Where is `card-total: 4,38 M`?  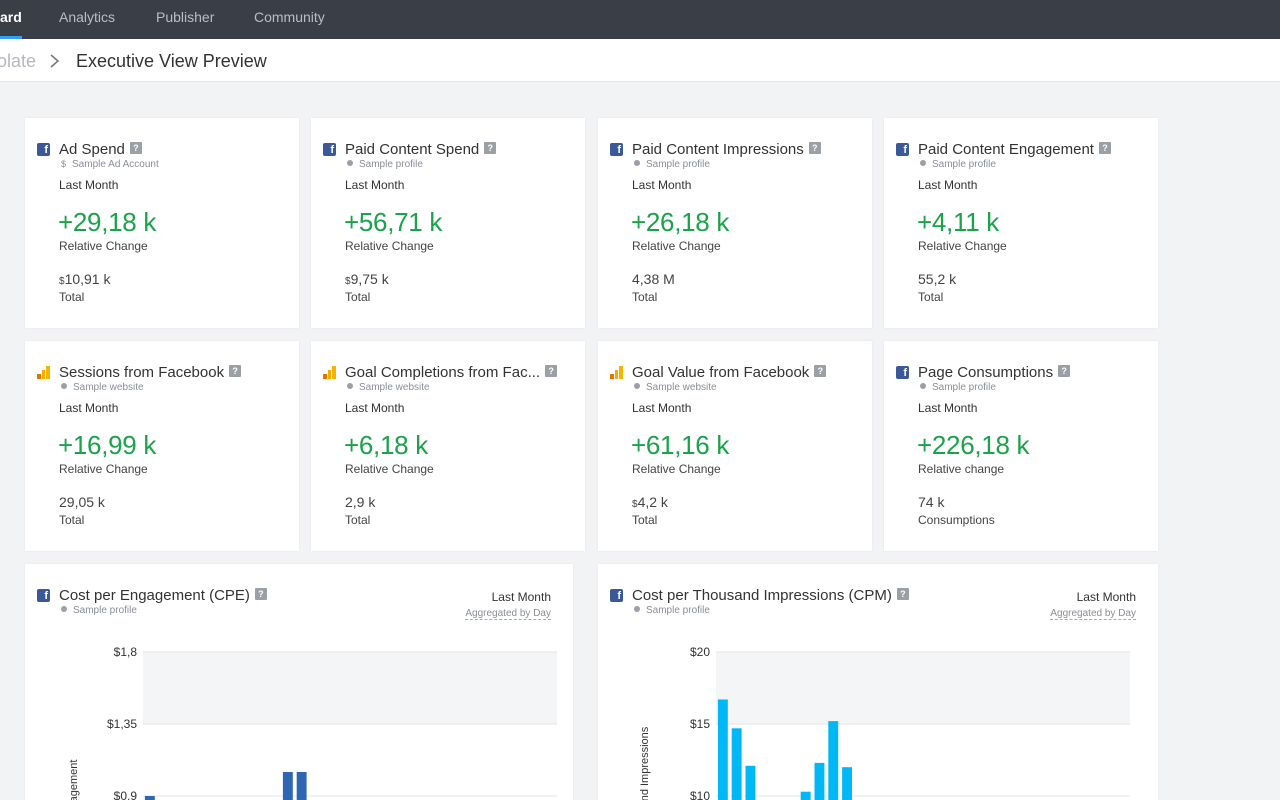 card-total: 4,38 M is located at coordinates (653, 279).